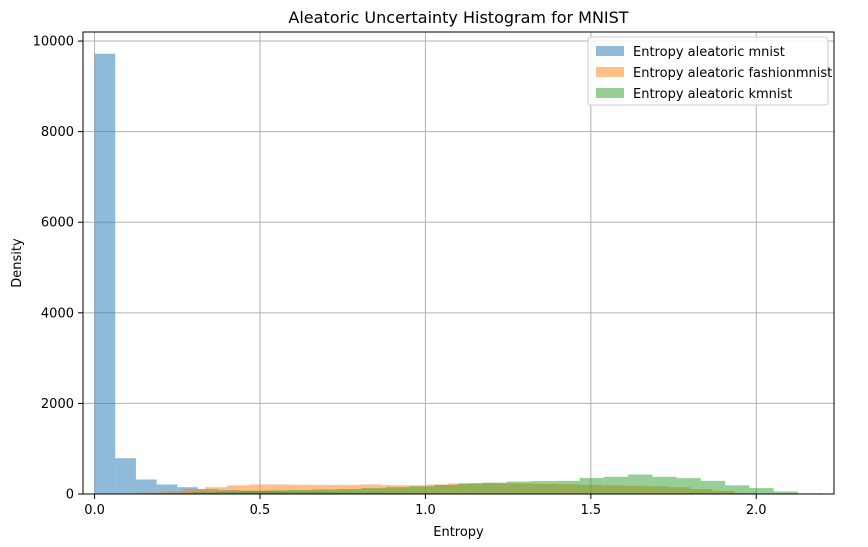  I want to click on y-tick-label: 8000, so click(57, 132).